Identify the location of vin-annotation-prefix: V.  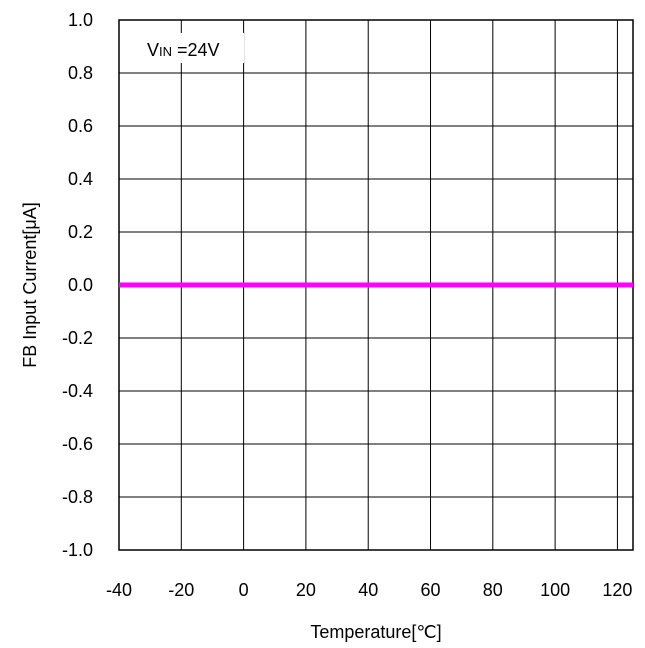
(153, 50).